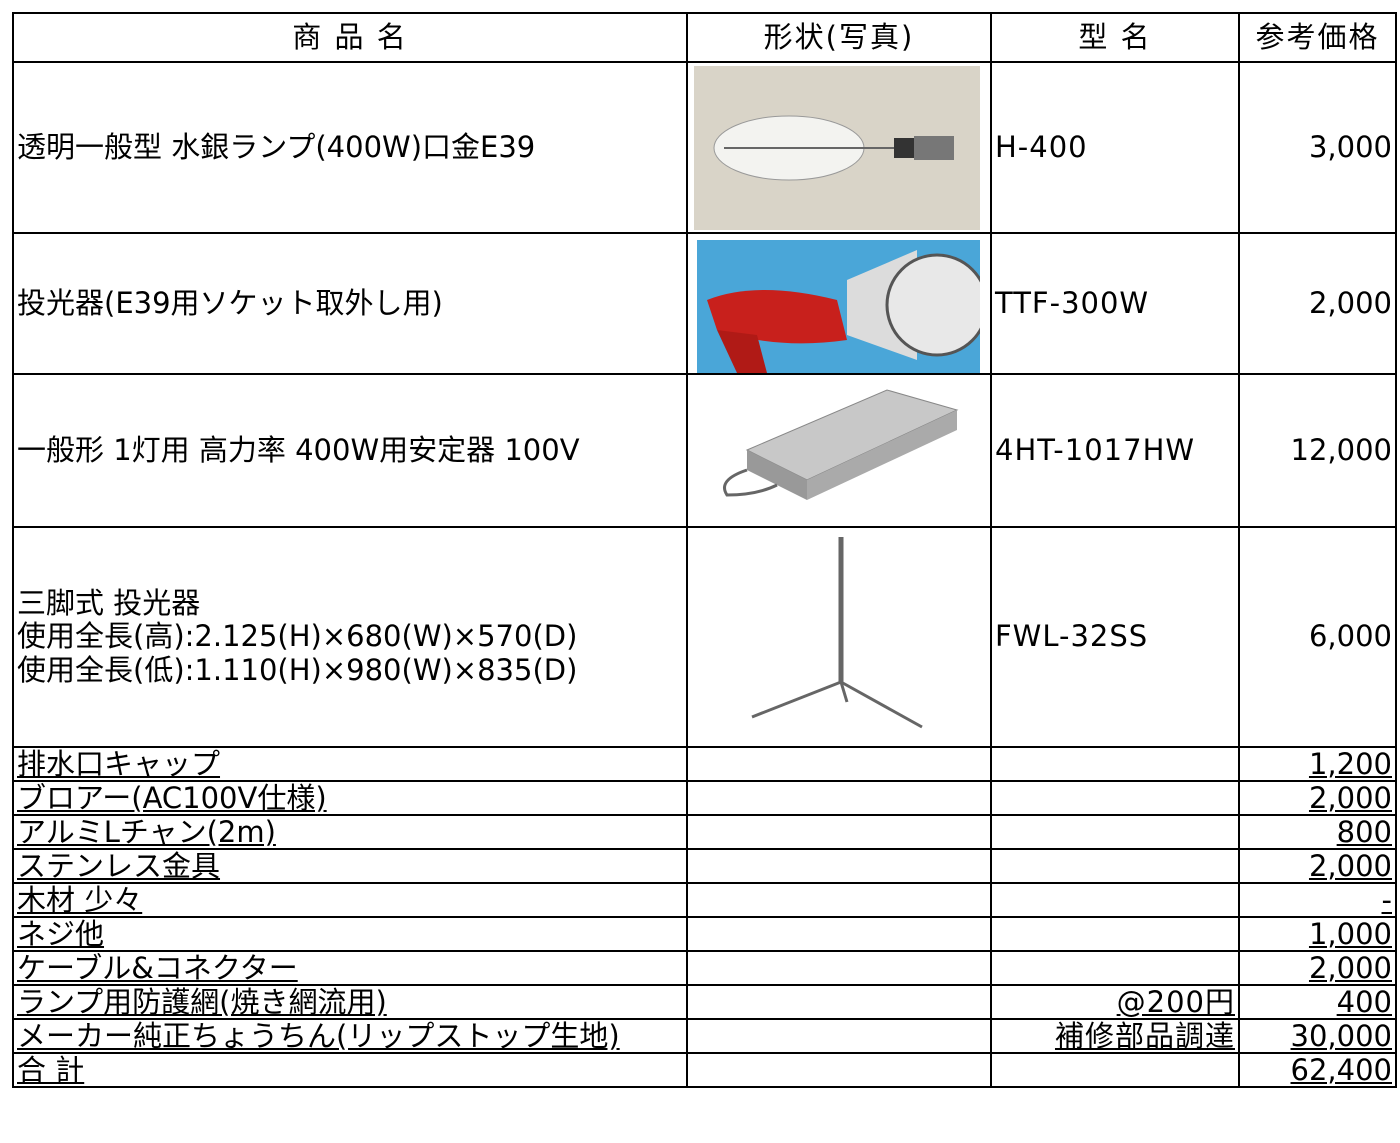 This screenshot has width=1400, height=1143. I want to click on item-name: ネジ他, so click(61, 934).